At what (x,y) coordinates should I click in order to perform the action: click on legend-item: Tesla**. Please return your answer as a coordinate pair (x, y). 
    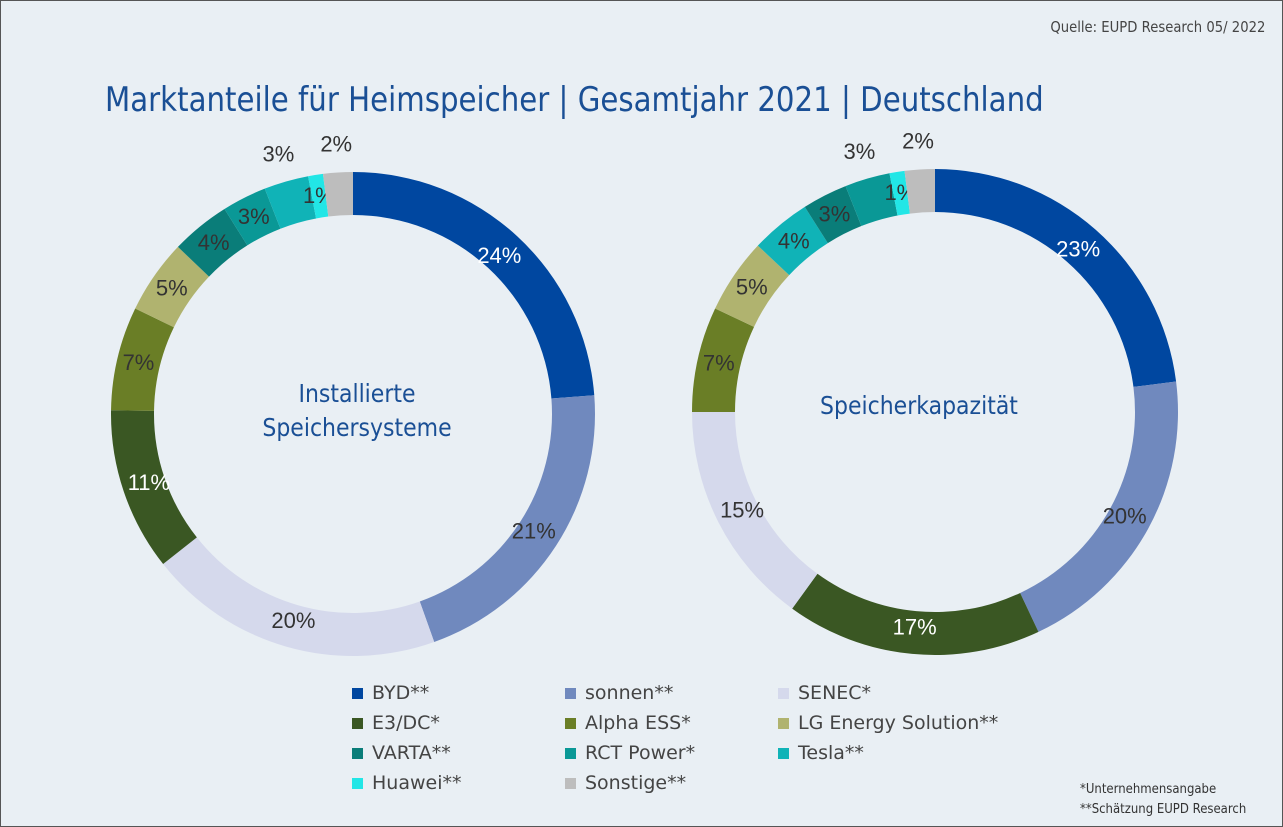
    Looking at the image, I should click on (821, 753).